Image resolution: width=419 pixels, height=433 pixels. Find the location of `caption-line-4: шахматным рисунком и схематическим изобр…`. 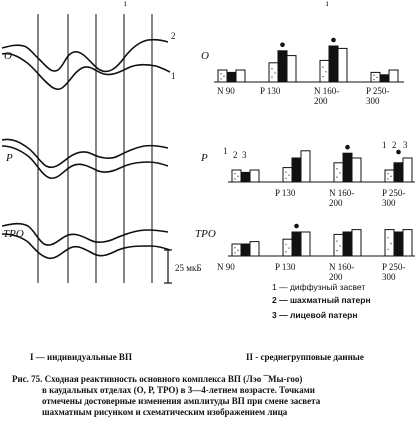

caption-line-4: шахматным рисунком и схематическим изобр… is located at coordinates (165, 412).